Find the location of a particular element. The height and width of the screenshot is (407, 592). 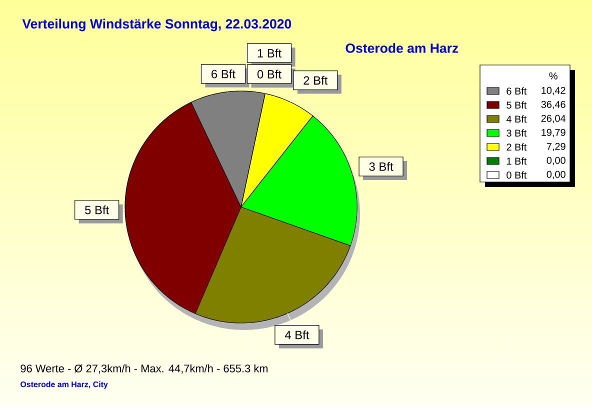

category-label: 0 Bft is located at coordinates (516, 175).